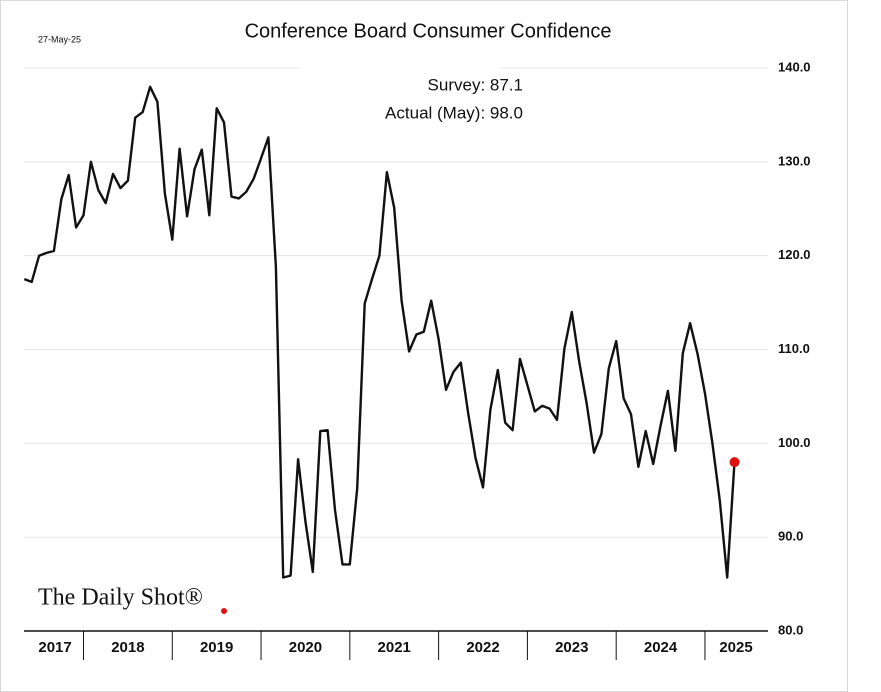  Describe the element at coordinates (790, 629) in the screenshot. I see `y-tick-label: 80.0` at that location.